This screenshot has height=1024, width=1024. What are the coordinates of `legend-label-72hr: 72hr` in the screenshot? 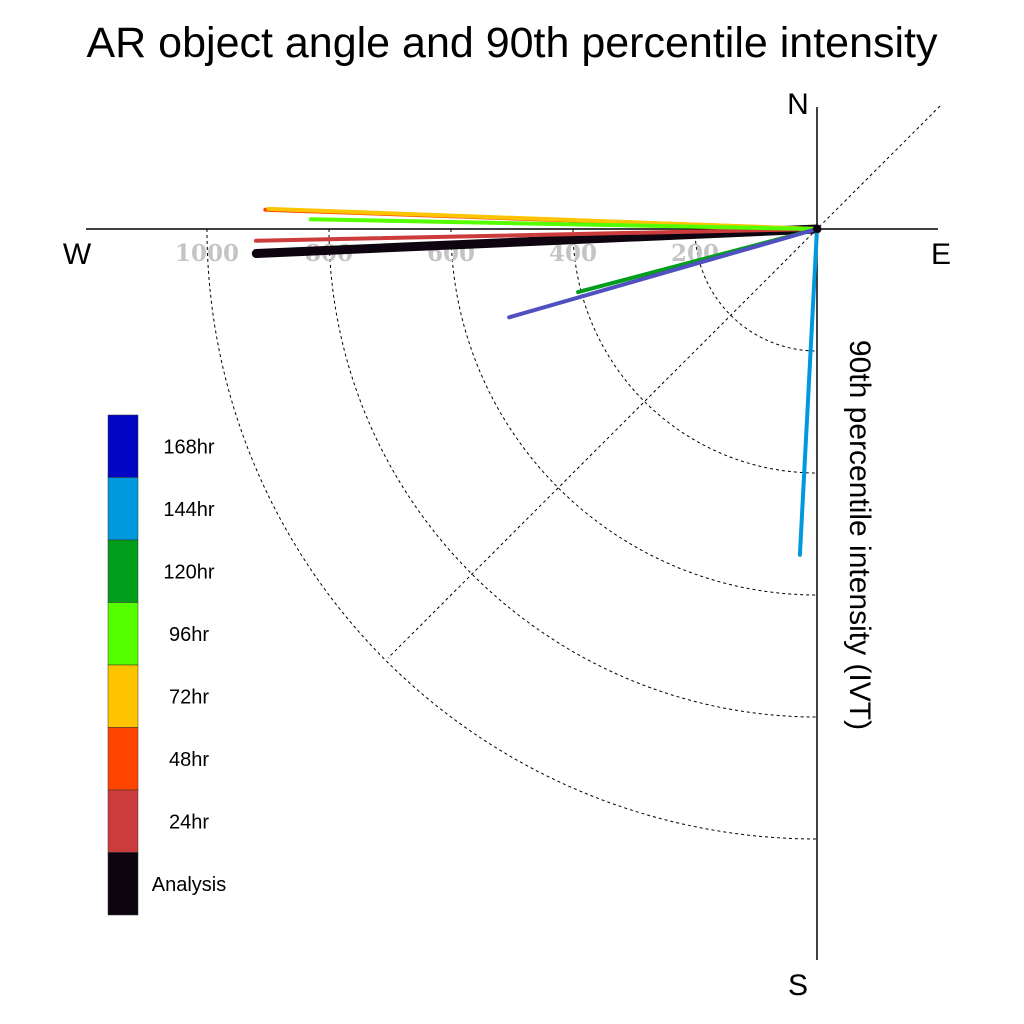 It's located at (189, 697).